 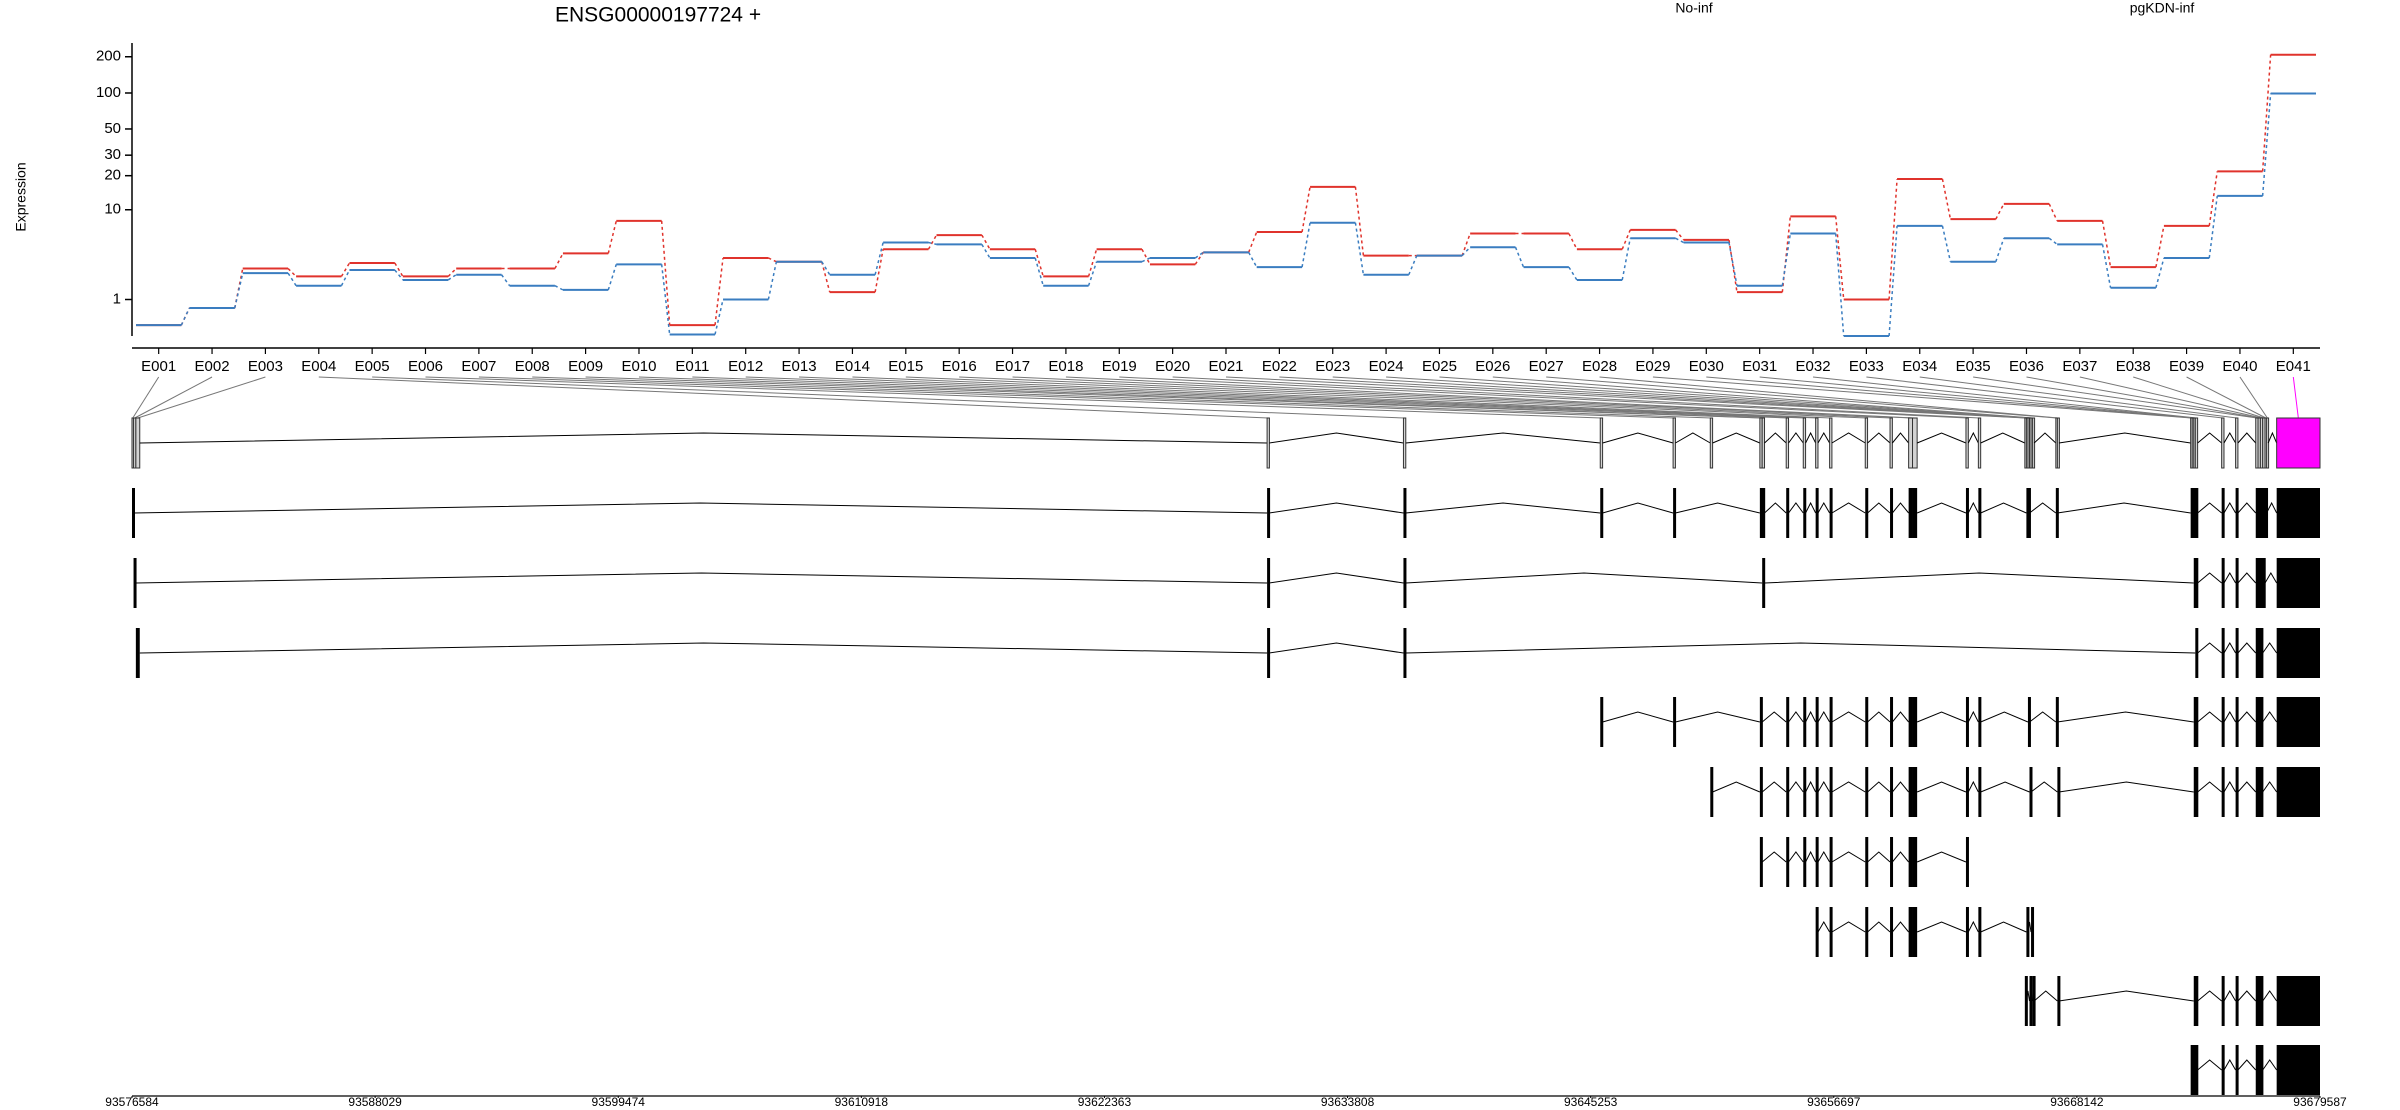 What do you see at coordinates (1546, 366) in the screenshot?
I see `x-tick-label: E027` at bounding box center [1546, 366].